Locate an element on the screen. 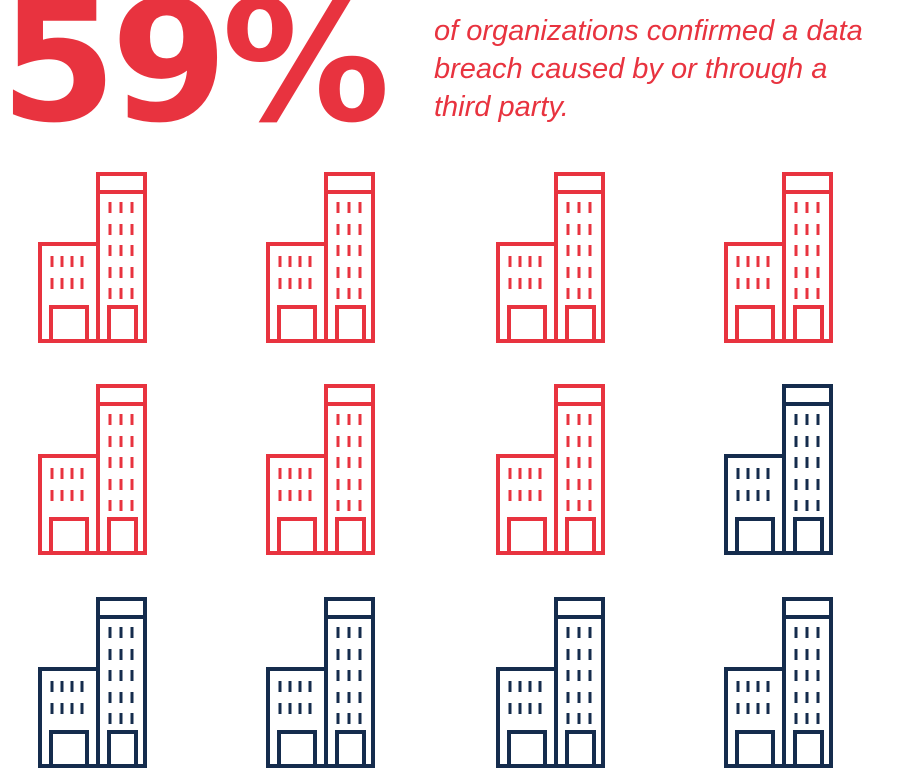 This screenshot has height=769, width=923. stat-caption-line: breach caused by or through a is located at coordinates (631, 69).